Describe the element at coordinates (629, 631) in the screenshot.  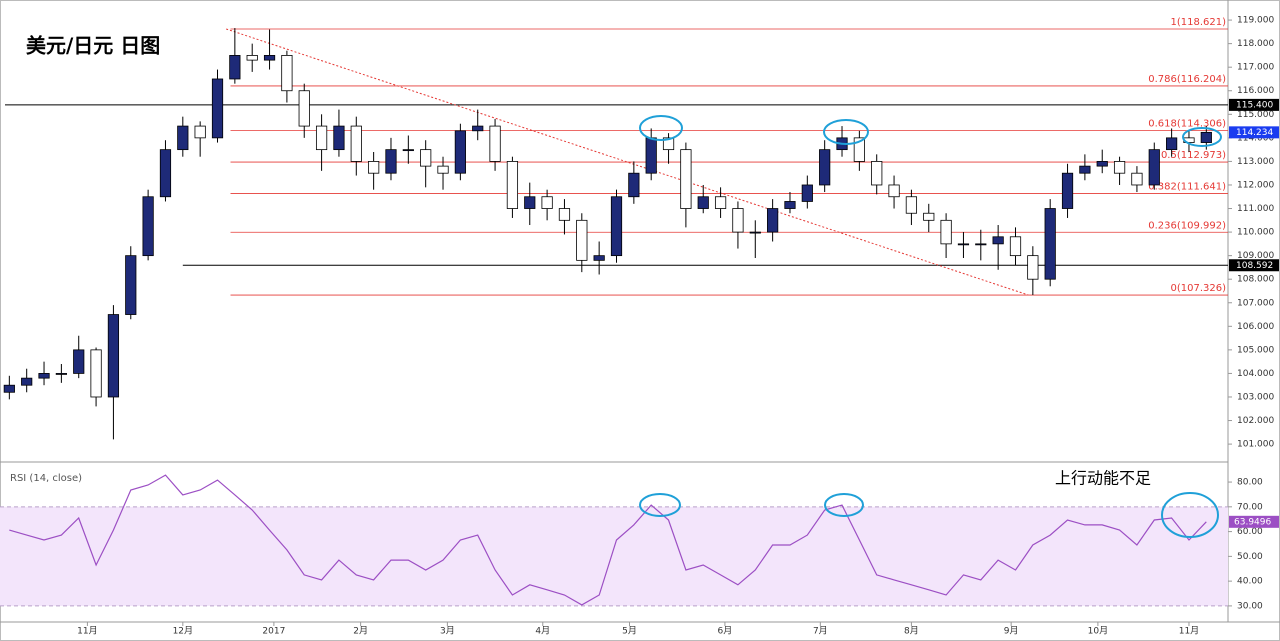
I see `x-tick-label: 5月` at that location.